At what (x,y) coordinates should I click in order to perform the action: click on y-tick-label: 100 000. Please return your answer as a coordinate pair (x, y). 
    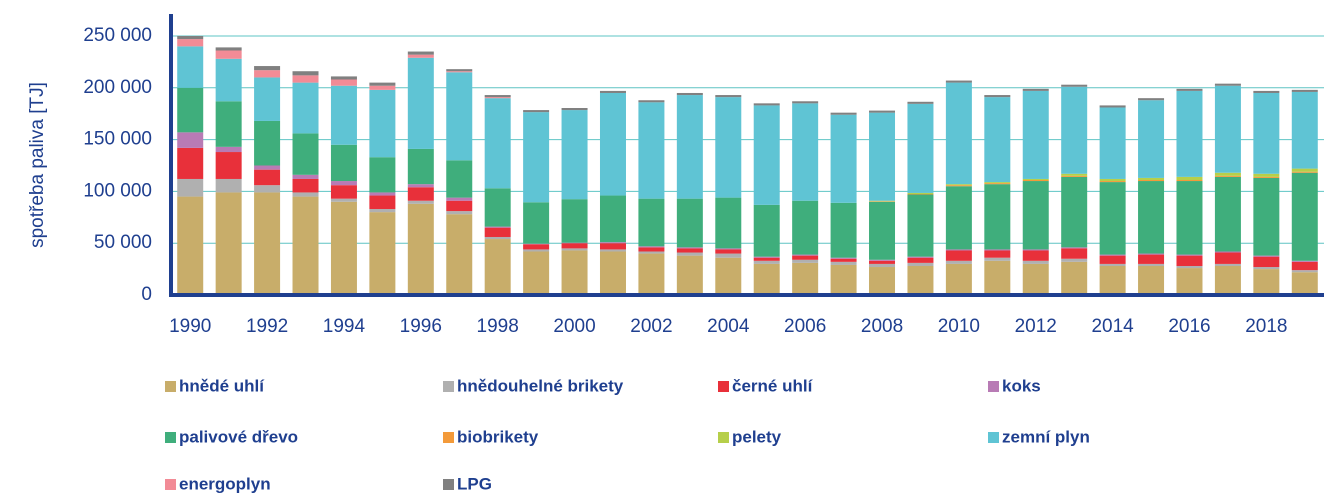
    Looking at the image, I should click on (117, 190).